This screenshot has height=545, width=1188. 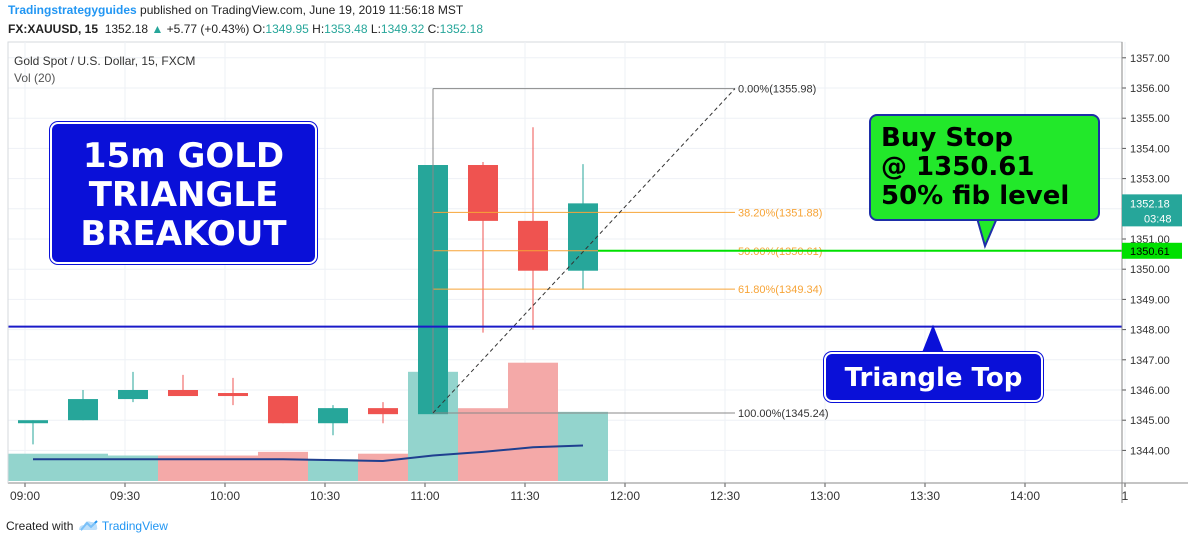 I want to click on title-callout: 15m GOLD TRIANGLE BREAKOUT, so click(x=183, y=193).